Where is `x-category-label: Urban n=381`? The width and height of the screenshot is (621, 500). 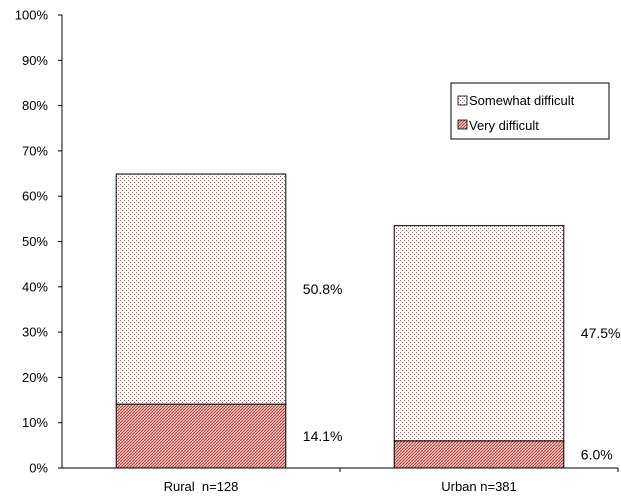
x-category-label: Urban n=381 is located at coordinates (479, 486).